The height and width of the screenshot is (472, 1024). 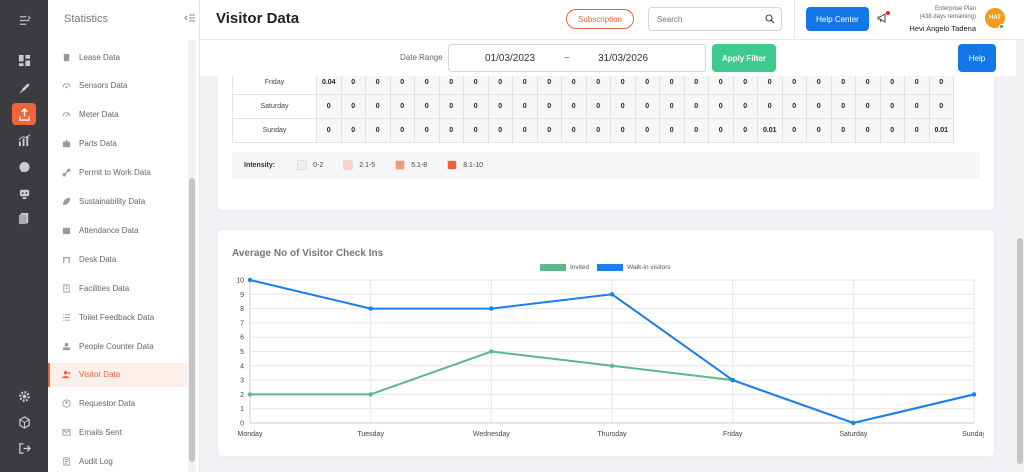 I want to click on collapse-sidebar-icon, so click(x=190, y=18).